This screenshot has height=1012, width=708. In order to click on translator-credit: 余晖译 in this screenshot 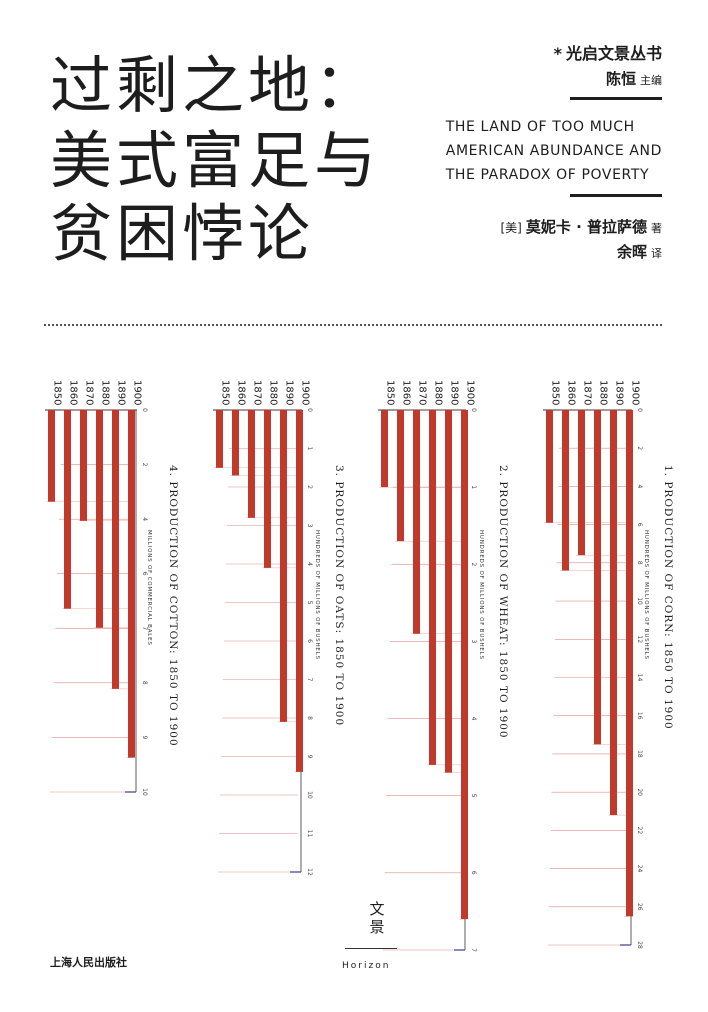, I will do `click(639, 251)`.